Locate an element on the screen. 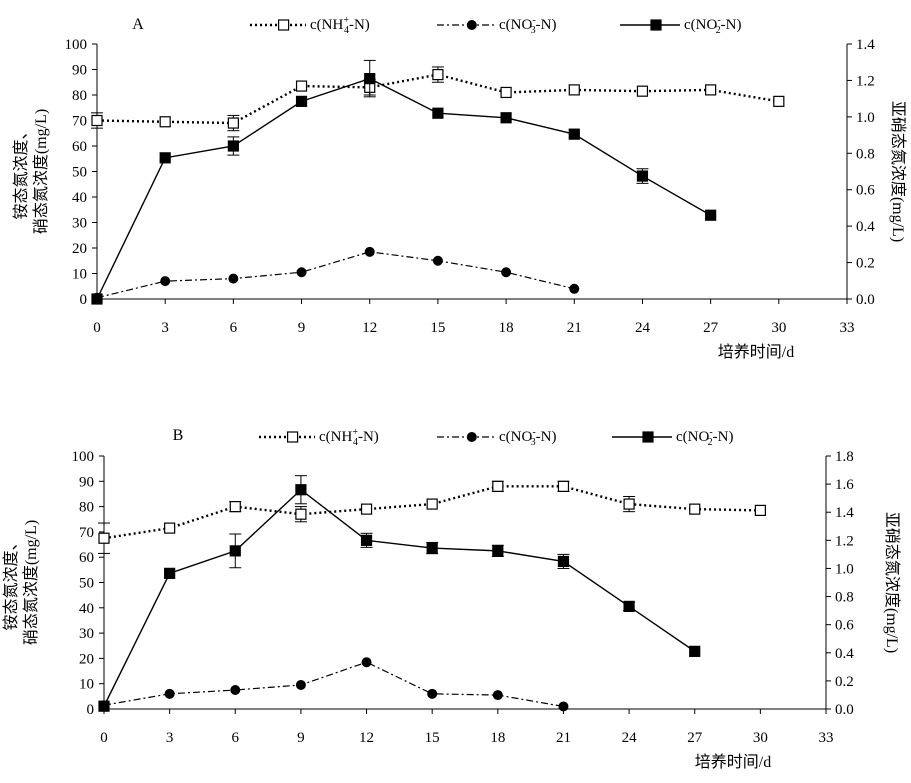 This screenshot has width=911, height=783. x-tick-label: 6 is located at coordinates (236, 738).